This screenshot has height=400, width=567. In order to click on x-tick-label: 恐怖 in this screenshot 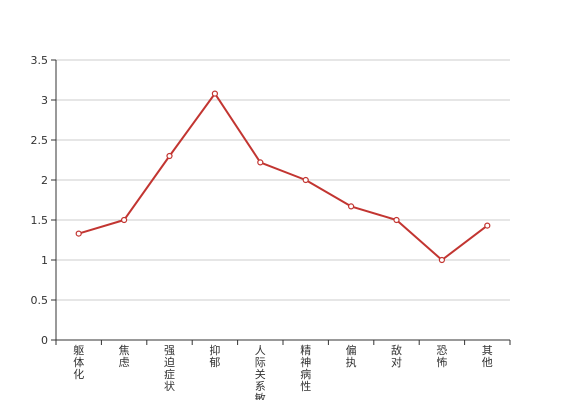, I will do `click(441, 356)`.